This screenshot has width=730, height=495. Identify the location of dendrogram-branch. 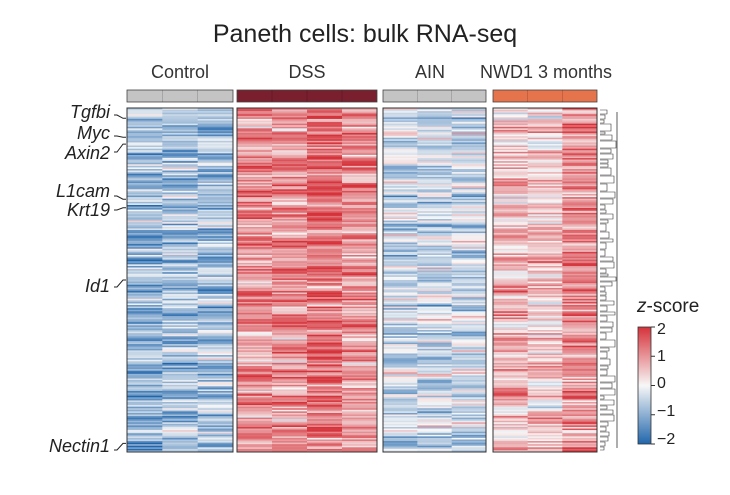
(606, 330).